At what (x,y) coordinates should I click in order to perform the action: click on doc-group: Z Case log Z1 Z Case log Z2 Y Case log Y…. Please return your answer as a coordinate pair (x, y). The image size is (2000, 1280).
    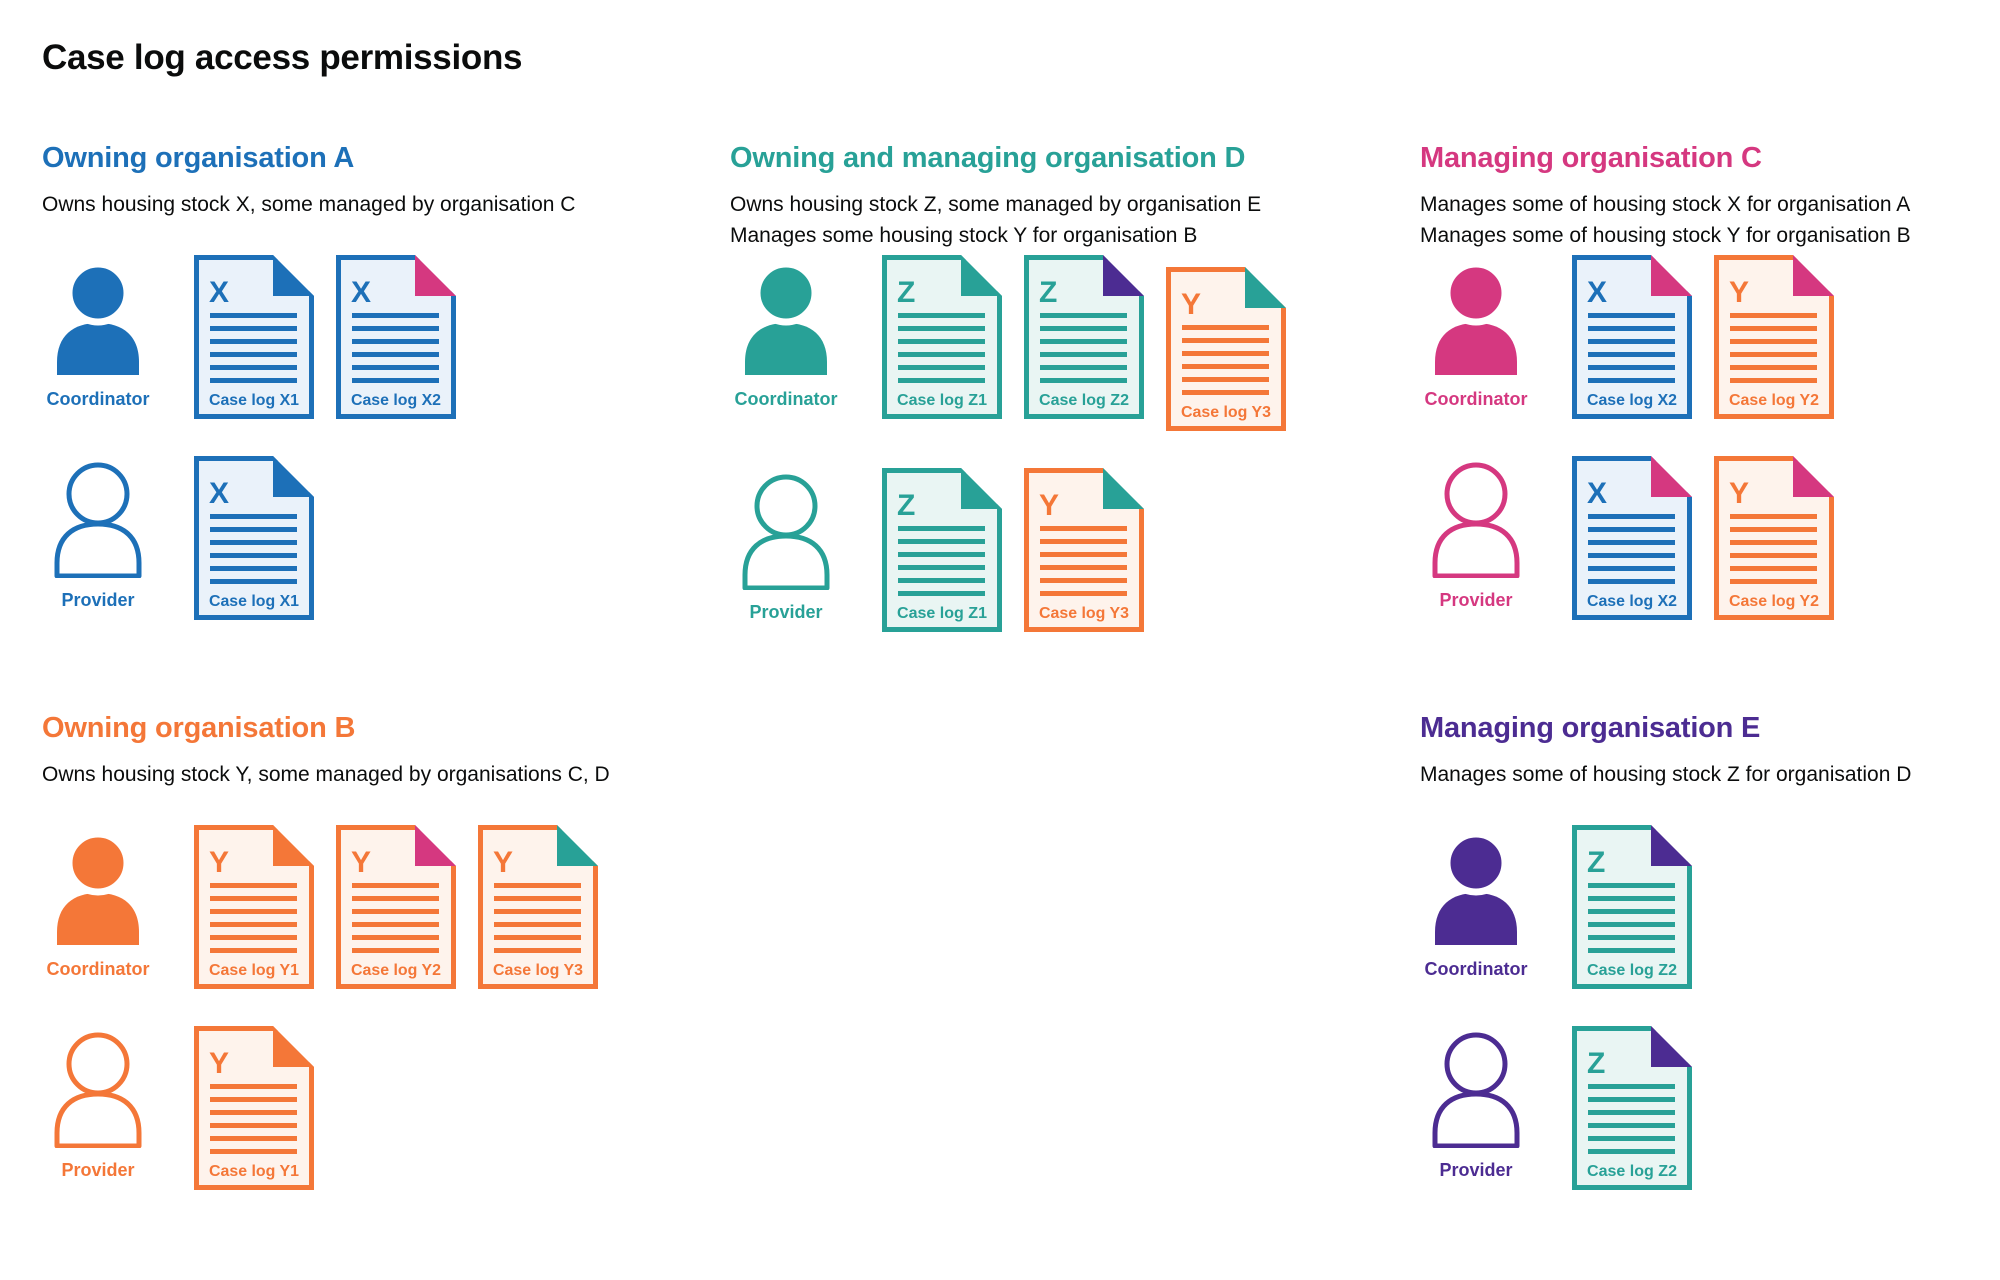
    Looking at the image, I should click on (1084, 345).